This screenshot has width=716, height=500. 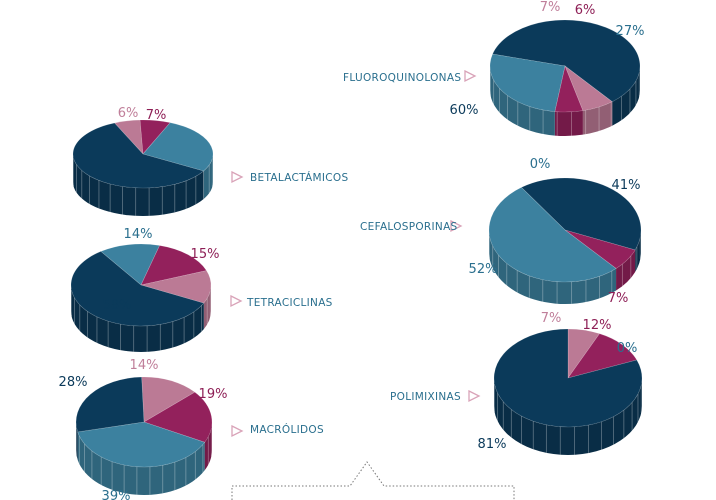 I want to click on pie-chart-betalactamicos: 6% 7% BETALACTÁMICOS, so click(x=210, y=161).